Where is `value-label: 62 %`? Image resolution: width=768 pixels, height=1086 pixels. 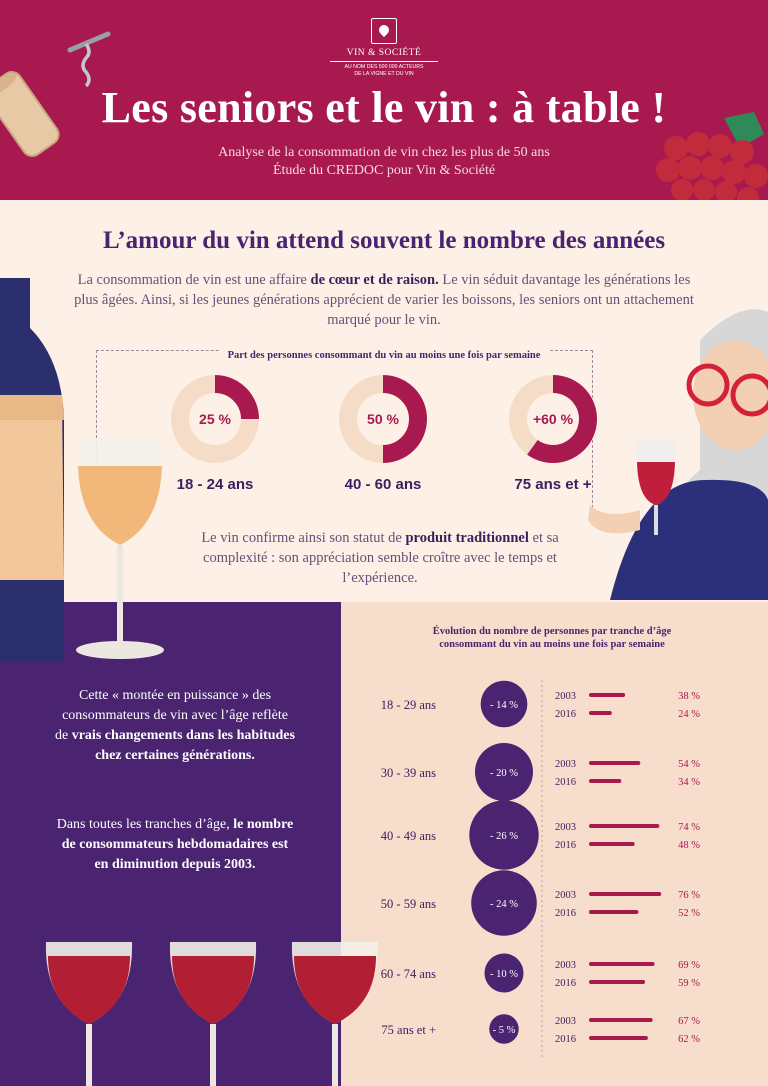
value-label: 62 % is located at coordinates (689, 1039).